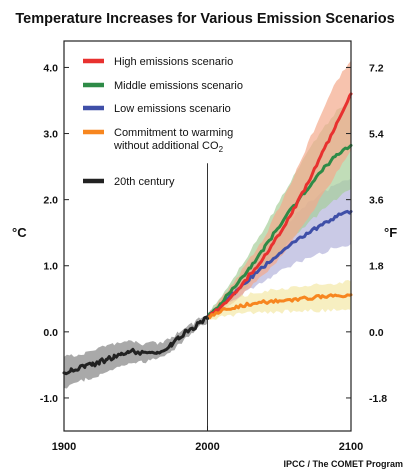  Describe the element at coordinates (378, 399) in the screenshot. I see `y-tick-label-right: -1.8` at that location.